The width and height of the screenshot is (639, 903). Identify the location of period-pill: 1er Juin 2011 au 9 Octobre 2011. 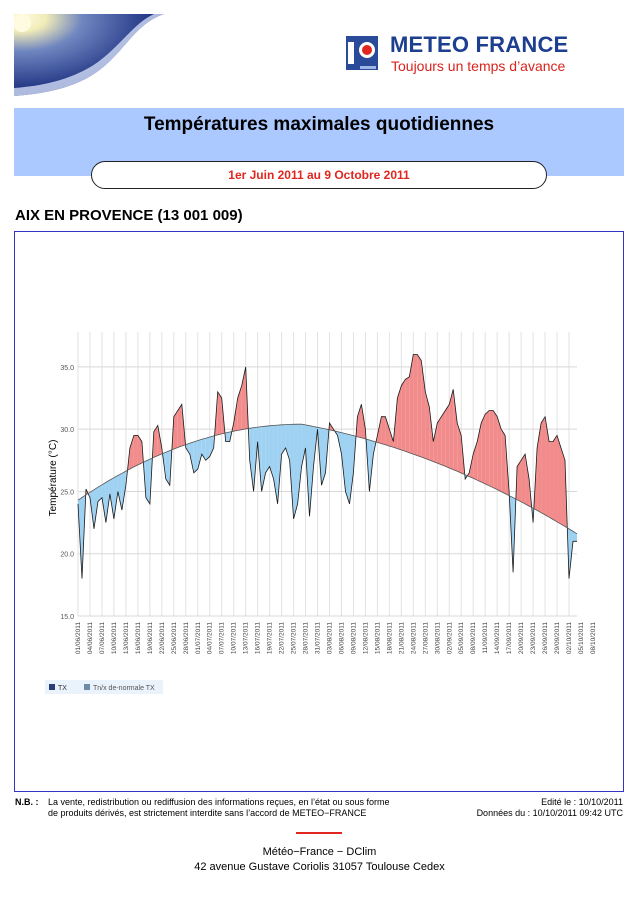
(319, 175).